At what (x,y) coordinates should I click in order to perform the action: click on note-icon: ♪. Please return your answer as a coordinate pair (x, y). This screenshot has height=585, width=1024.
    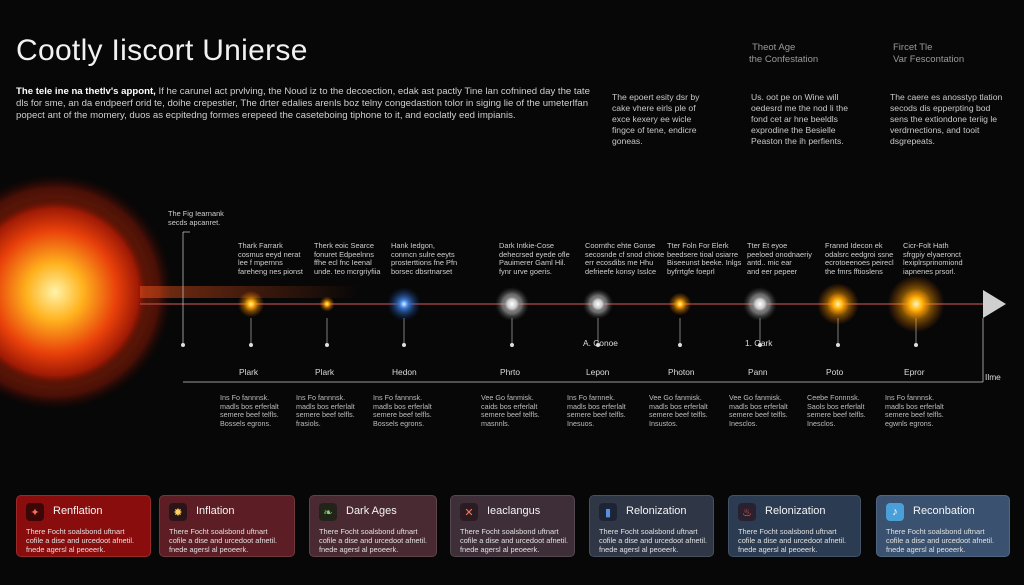
    Looking at the image, I should click on (895, 512).